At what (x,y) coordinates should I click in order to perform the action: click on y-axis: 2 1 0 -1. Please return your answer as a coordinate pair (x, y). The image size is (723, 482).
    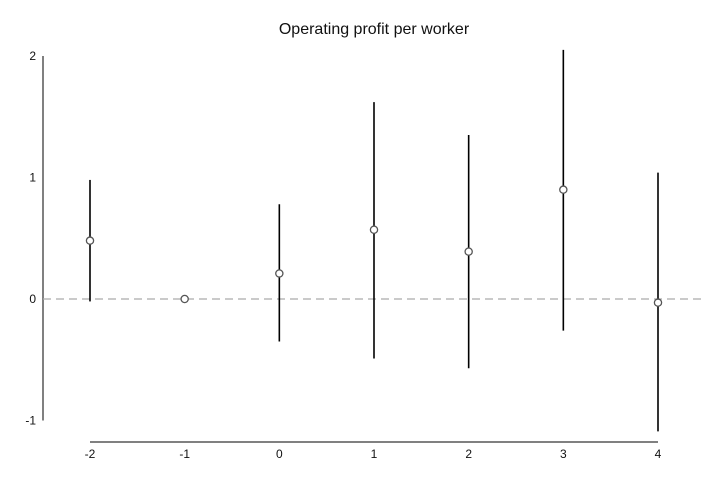
    Looking at the image, I should click on (34, 238).